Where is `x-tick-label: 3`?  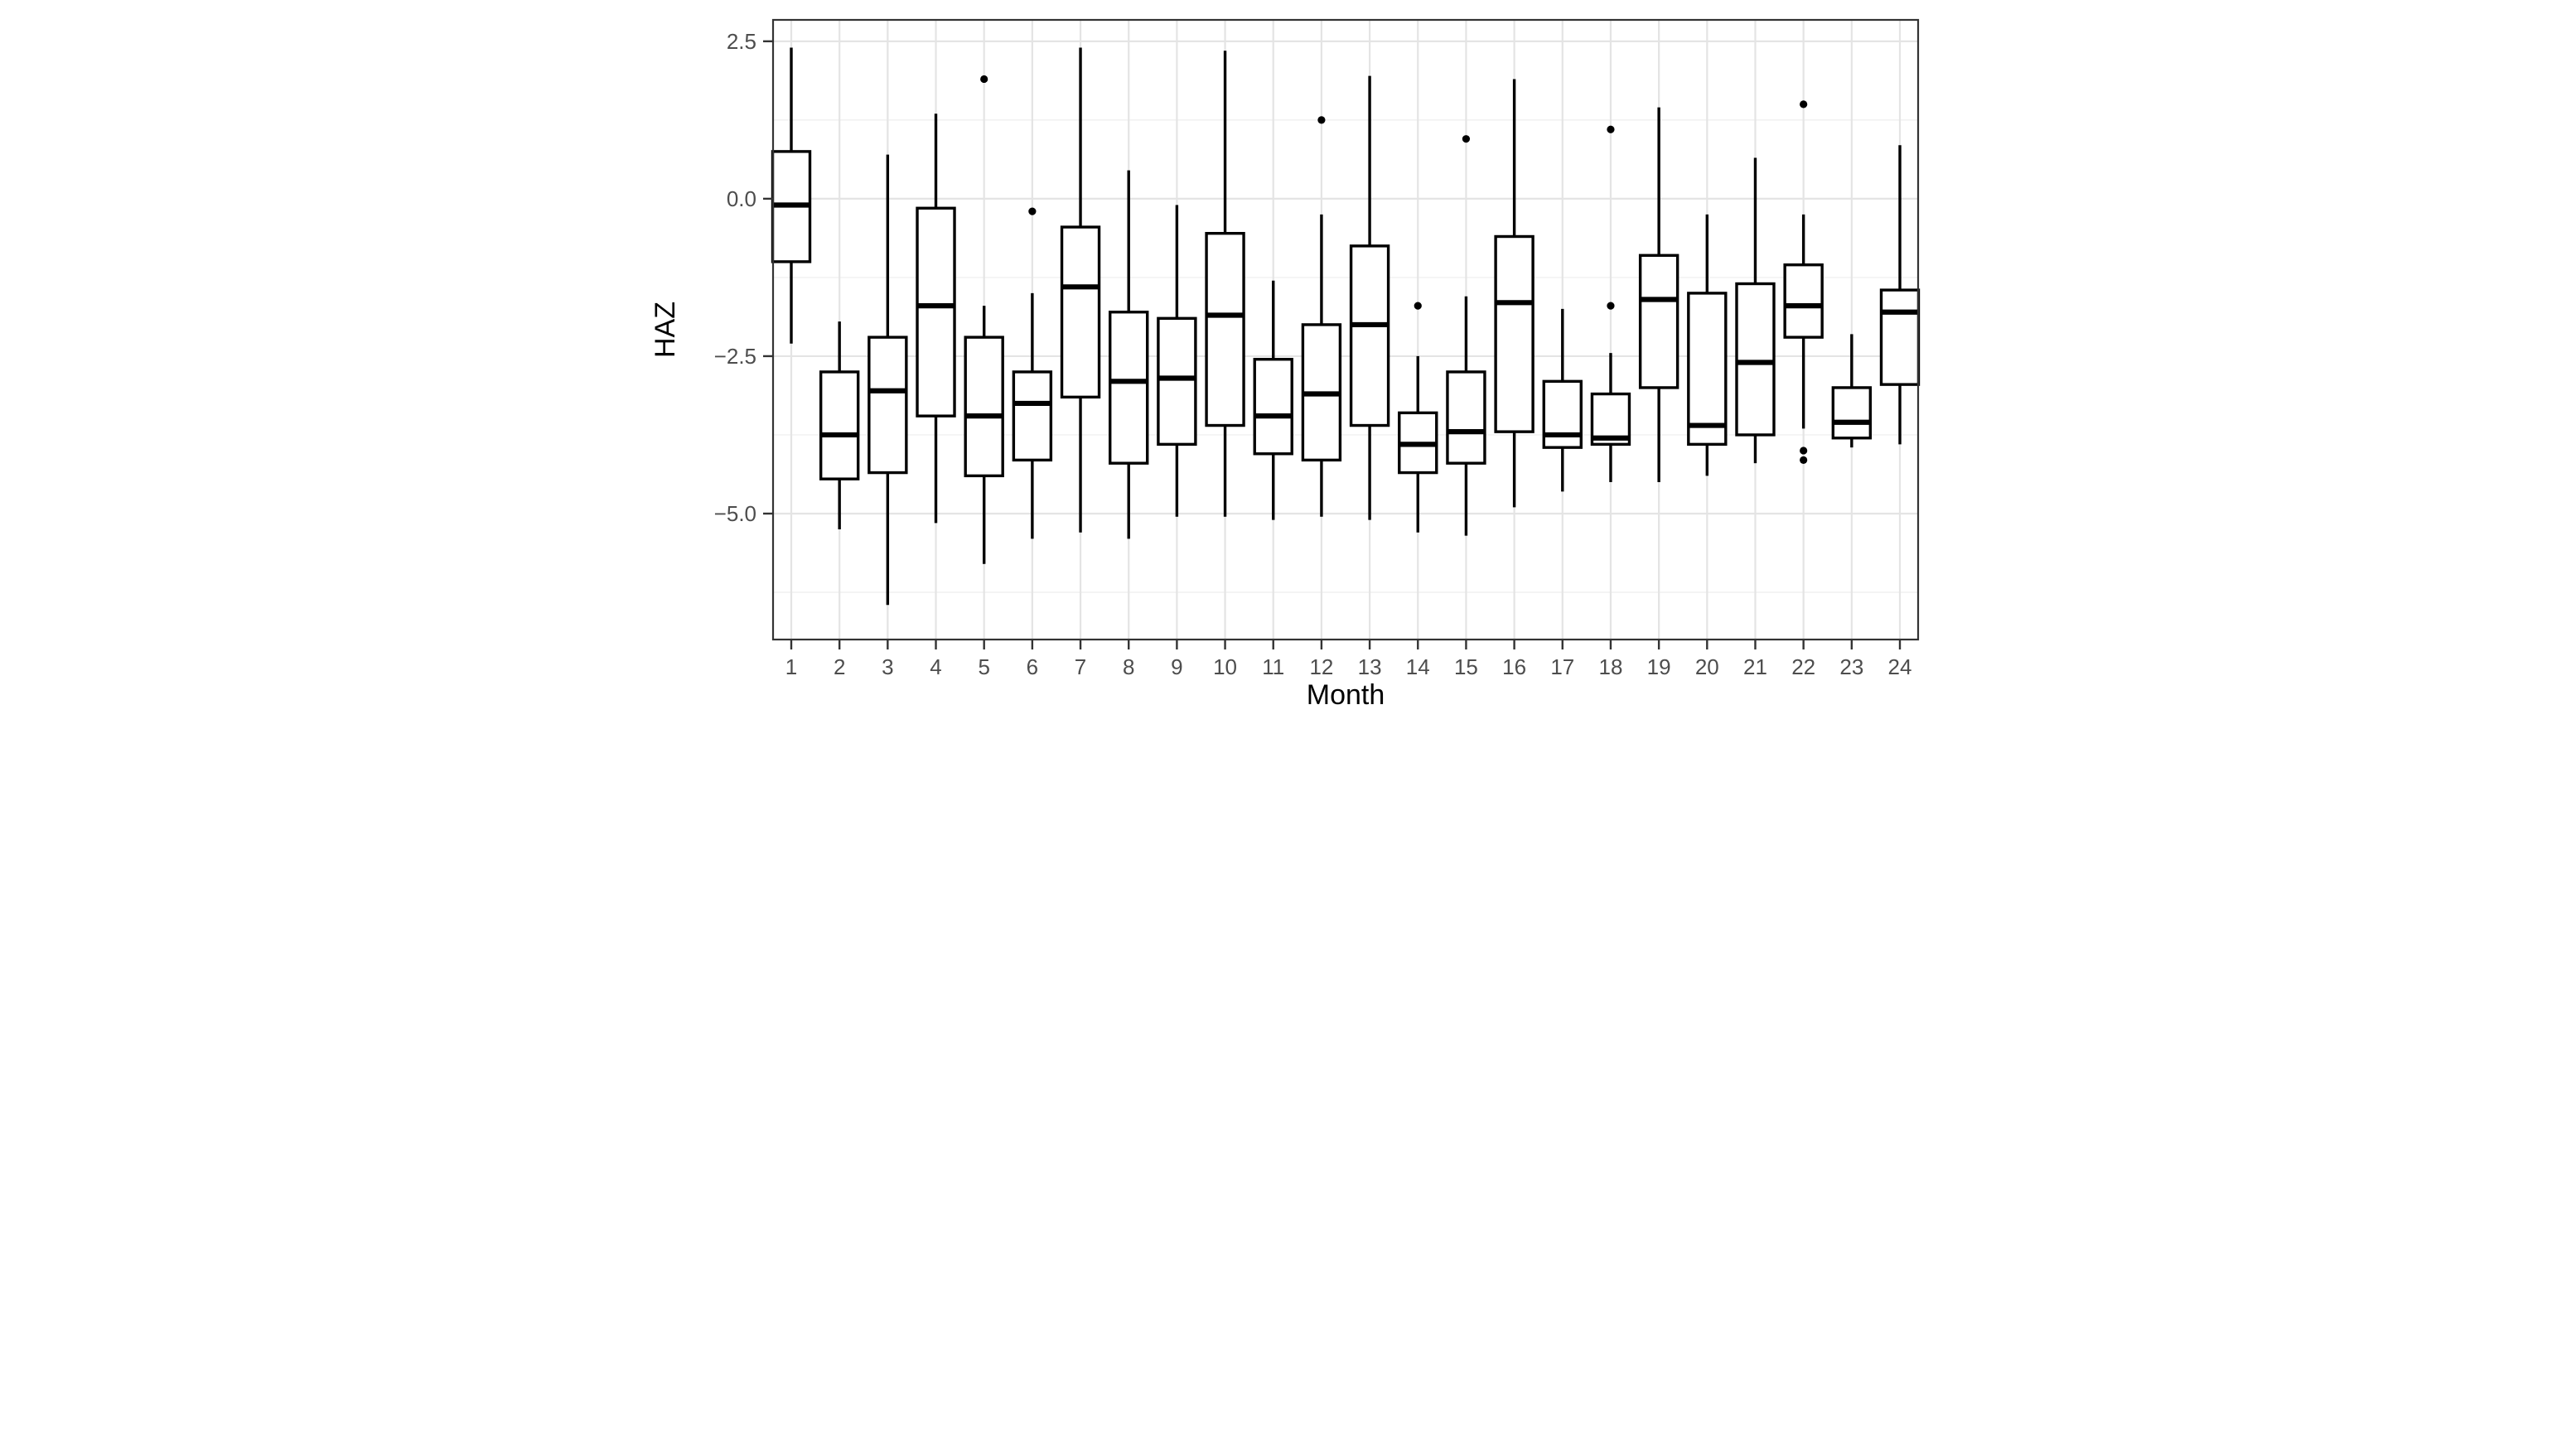 x-tick-label: 3 is located at coordinates (888, 666).